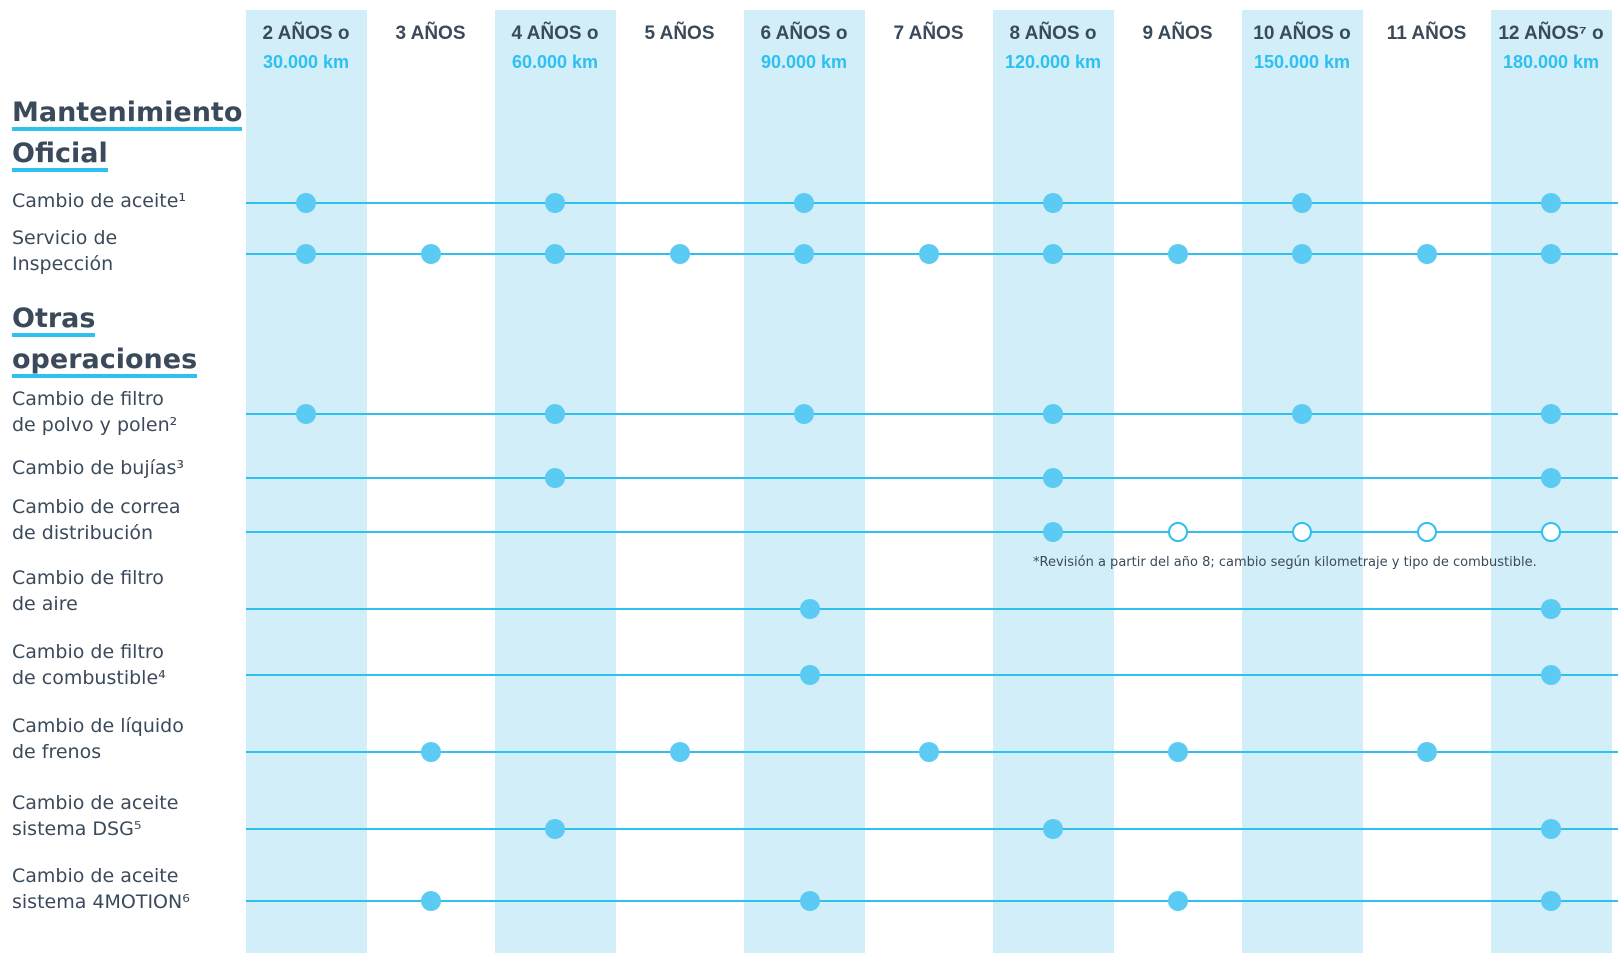 This screenshot has height=953, width=1618. I want to click on row-label-line: Cambio de bujías³, so click(98, 468).